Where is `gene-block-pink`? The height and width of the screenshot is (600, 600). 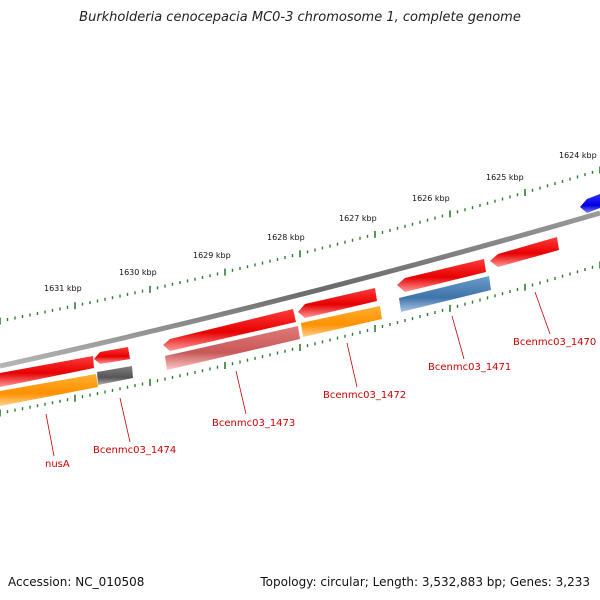
gene-block-pink is located at coordinates (232, 348).